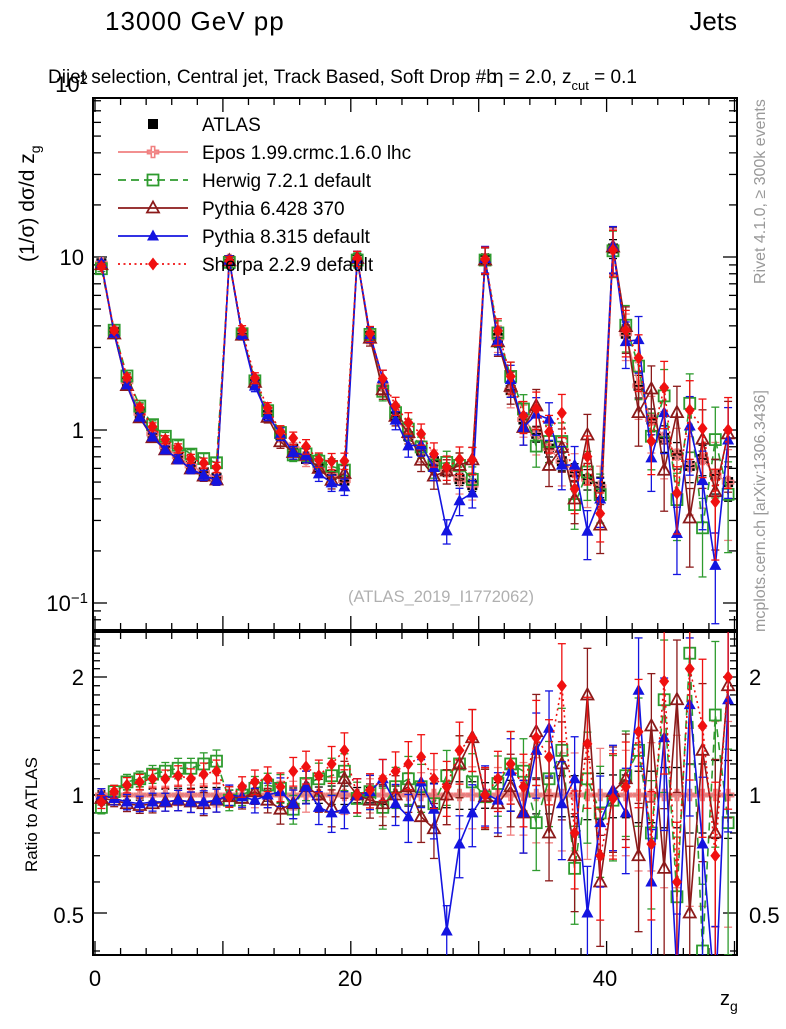  Describe the element at coordinates (72, 257) in the screenshot. I see `y-label-10: 10` at that location.